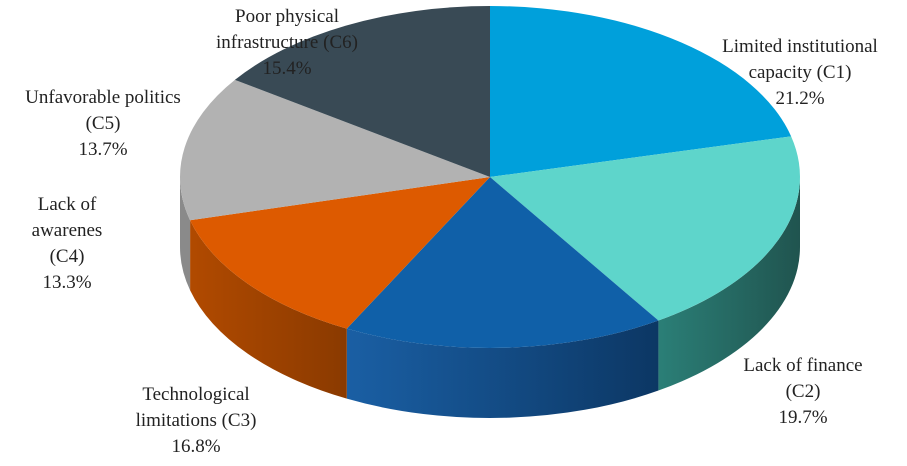 The width and height of the screenshot is (907, 466). I want to click on category-label-line: awarenes, so click(67, 230).